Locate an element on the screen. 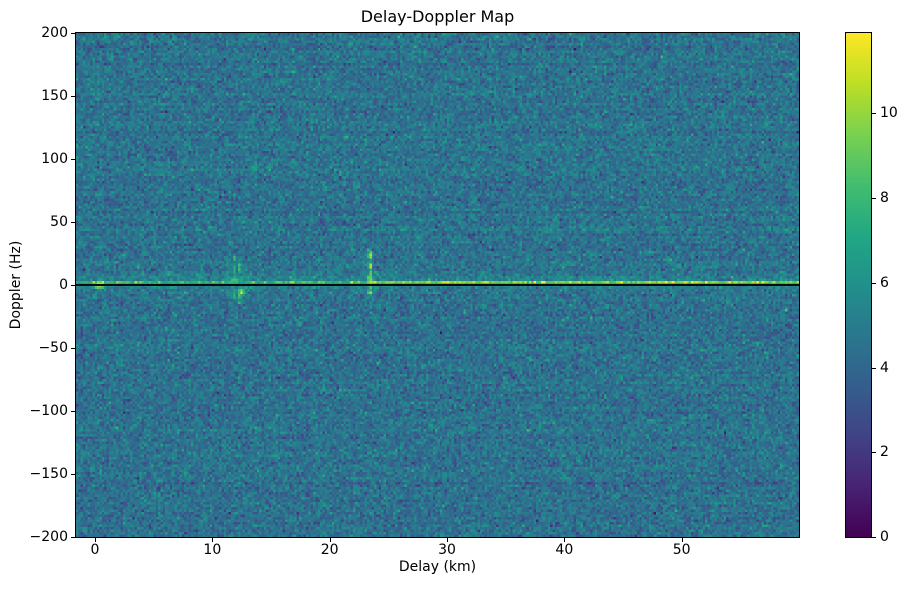 The width and height of the screenshot is (907, 590). y-tick-label: 0 is located at coordinates (63, 285).